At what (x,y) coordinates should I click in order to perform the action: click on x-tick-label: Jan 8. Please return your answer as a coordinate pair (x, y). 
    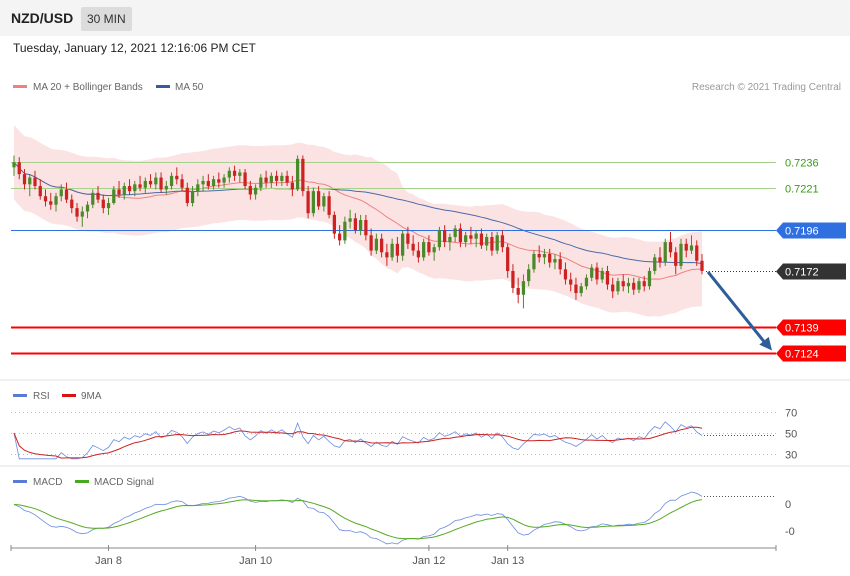
    Looking at the image, I should click on (108, 561).